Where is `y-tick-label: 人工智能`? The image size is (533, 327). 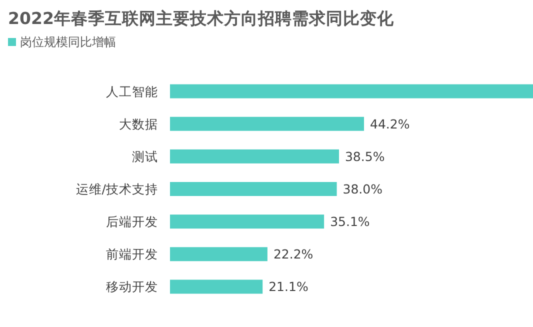 y-tick-label: 人工智能 is located at coordinates (132, 91).